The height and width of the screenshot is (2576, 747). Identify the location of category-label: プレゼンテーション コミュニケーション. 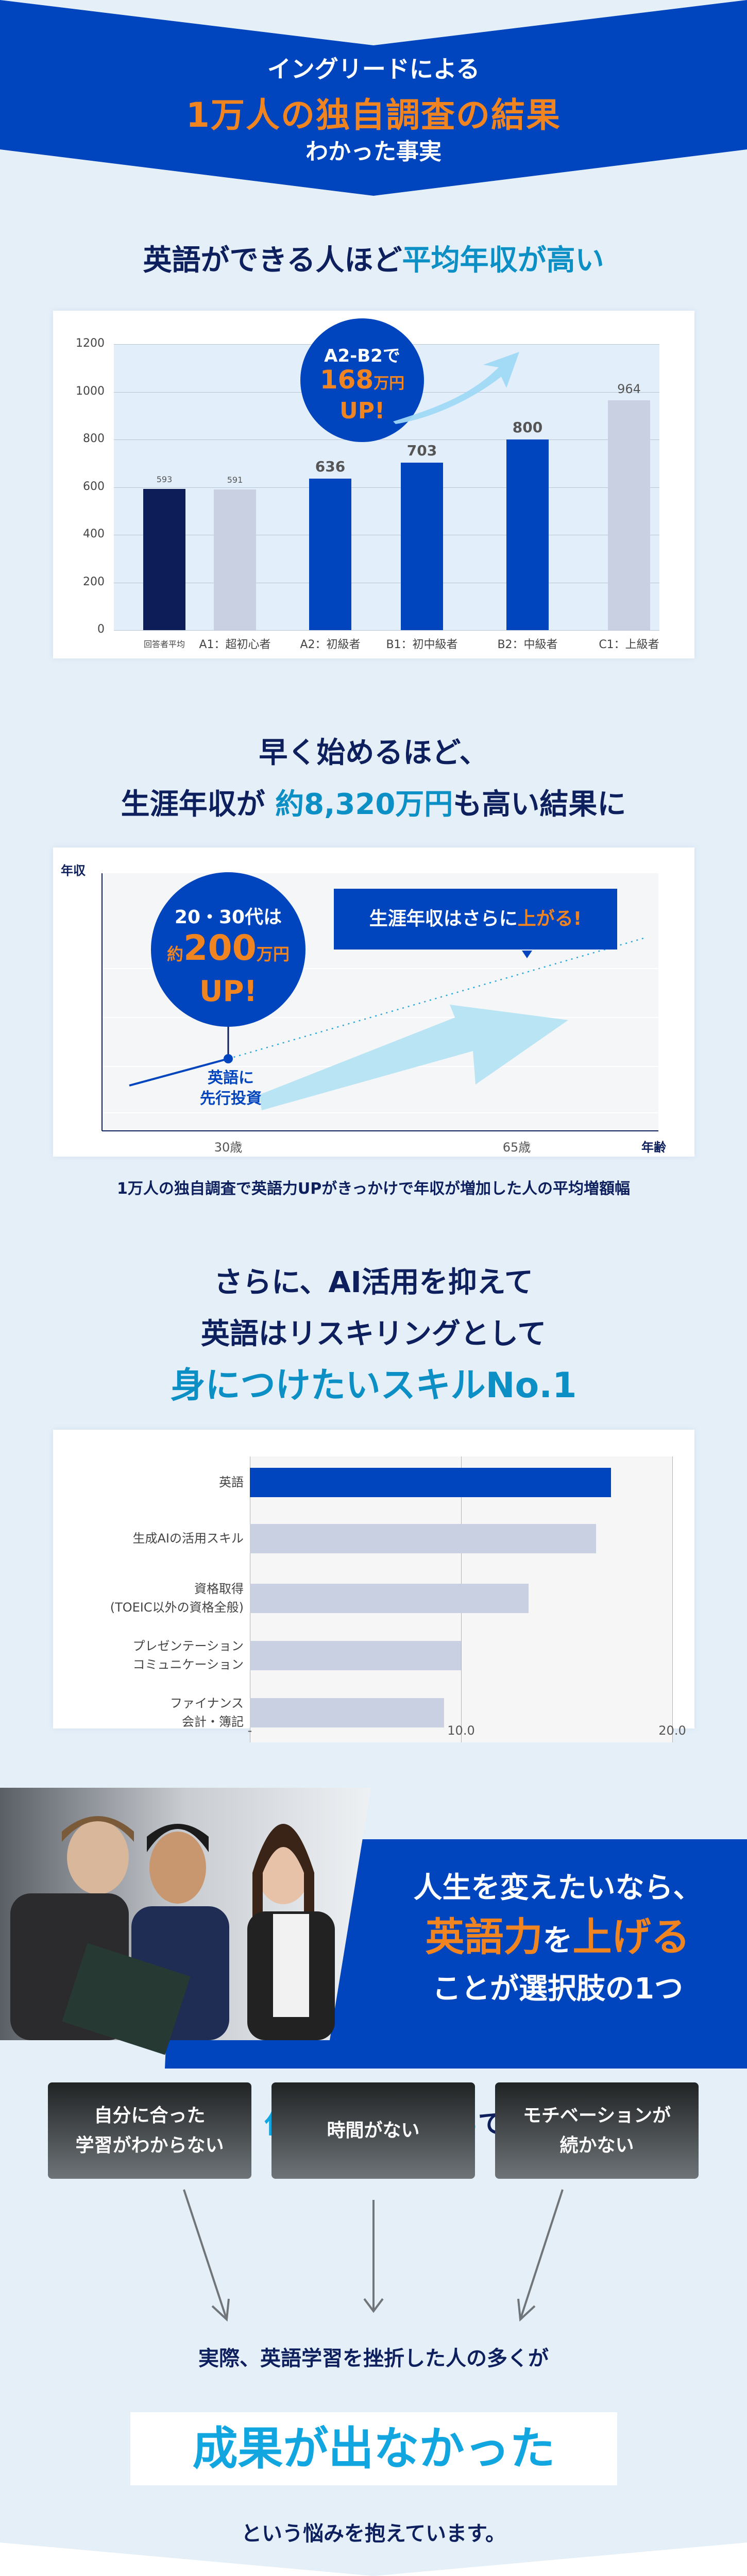
(188, 1655).